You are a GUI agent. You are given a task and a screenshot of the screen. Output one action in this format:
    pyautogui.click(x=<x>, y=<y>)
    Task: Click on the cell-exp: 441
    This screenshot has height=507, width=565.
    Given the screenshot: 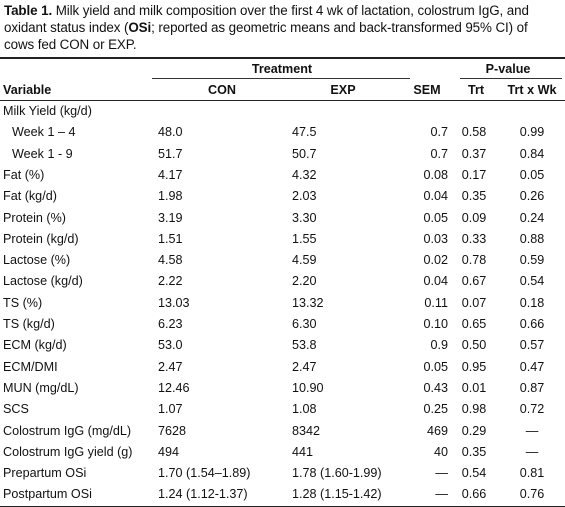 What is the action you would take?
    pyautogui.click(x=303, y=451)
    